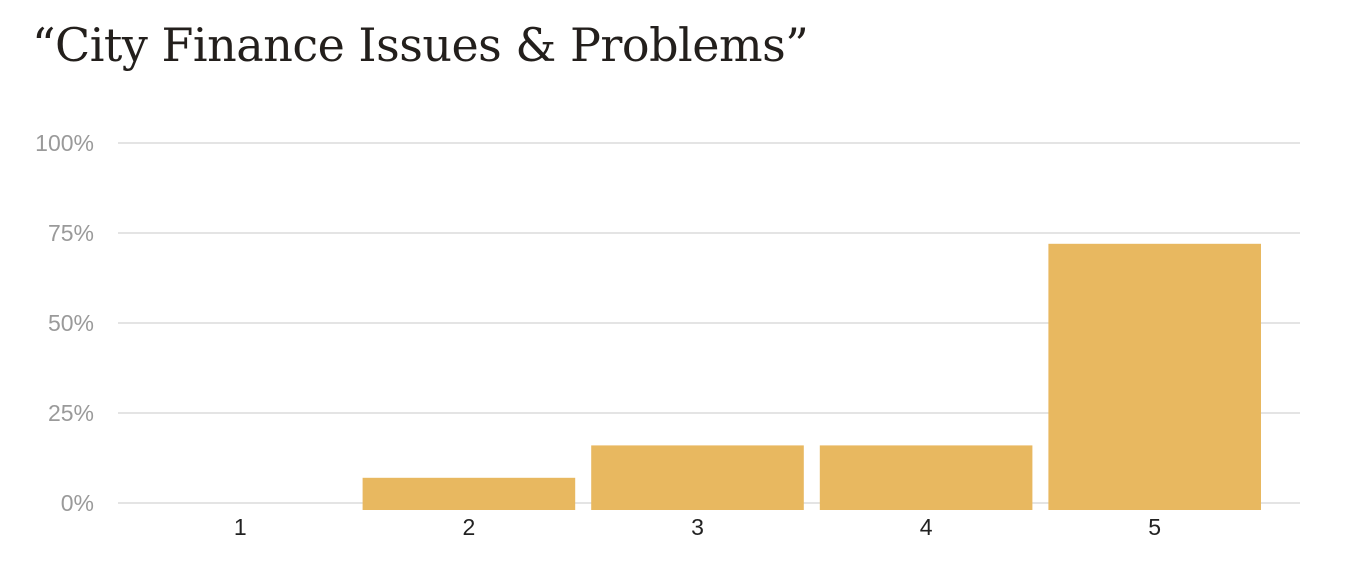 This screenshot has height=584, width=1368. I want to click on y-tick-label: 100%, so click(64, 143).